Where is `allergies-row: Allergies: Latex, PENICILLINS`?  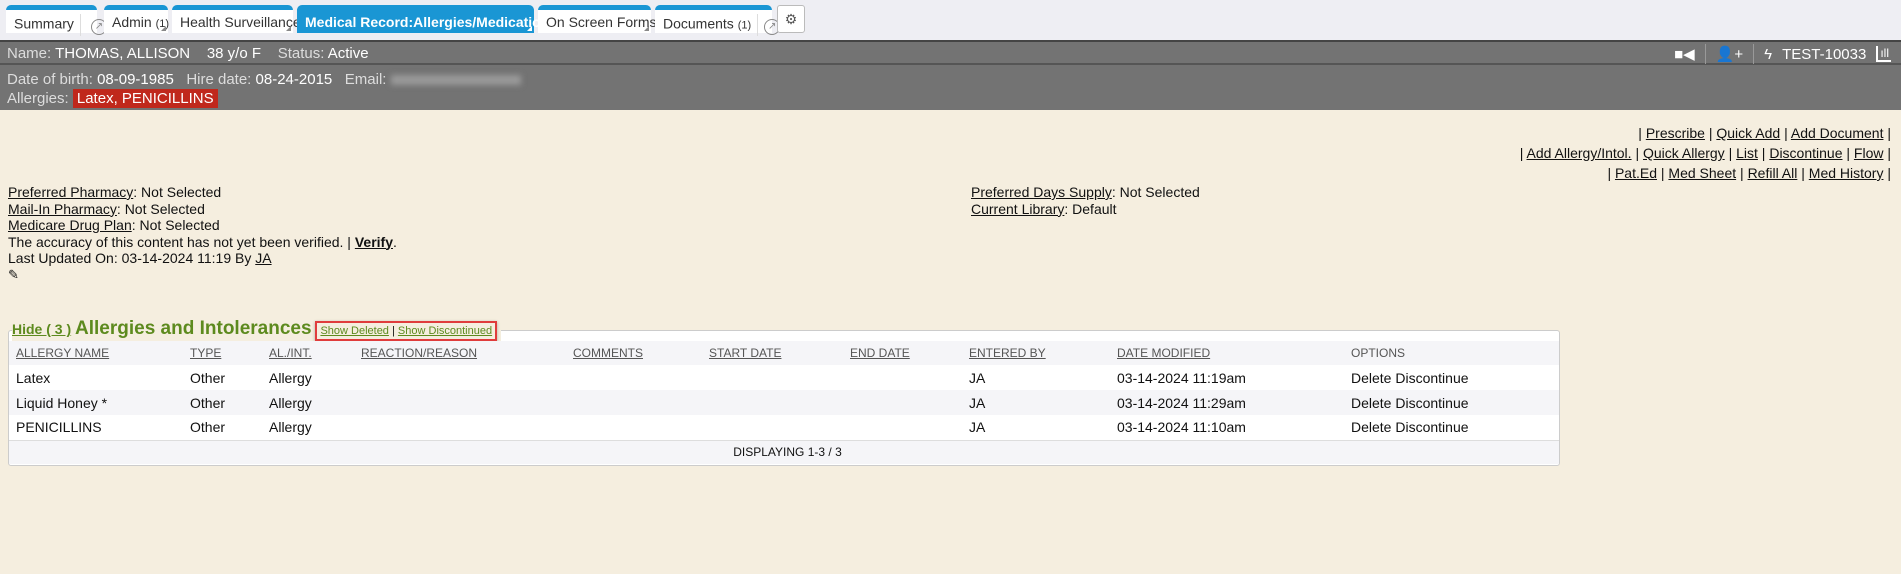 allergies-row: Allergies: Latex, PENICILLINS is located at coordinates (112, 98).